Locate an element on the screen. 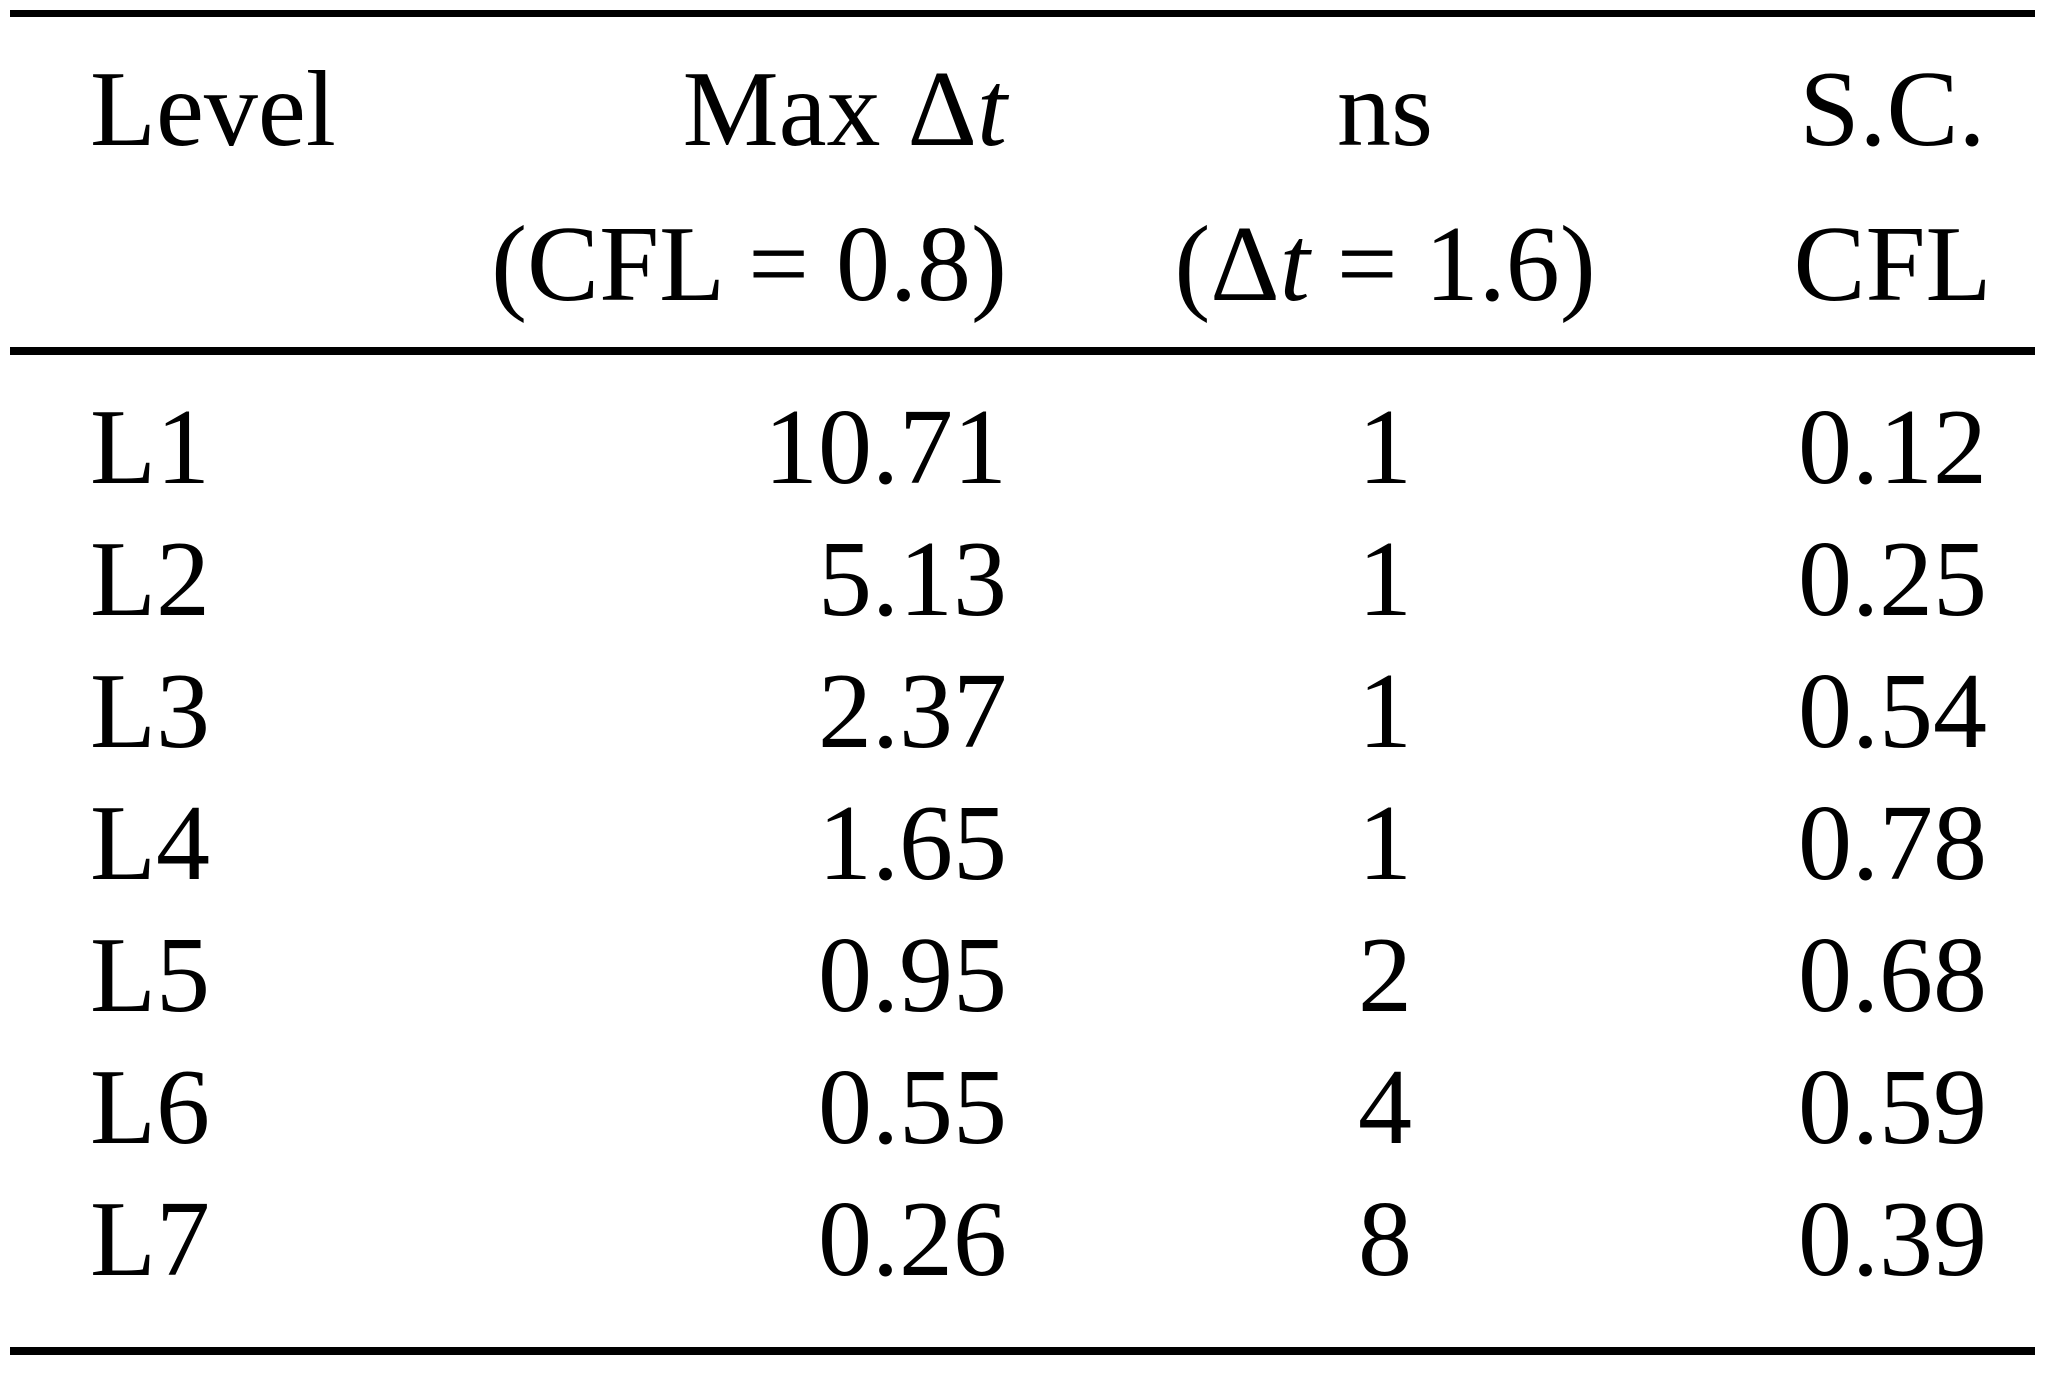 This screenshot has width=2067, height=1387. level-cell: L5 is located at coordinates (150, 975).